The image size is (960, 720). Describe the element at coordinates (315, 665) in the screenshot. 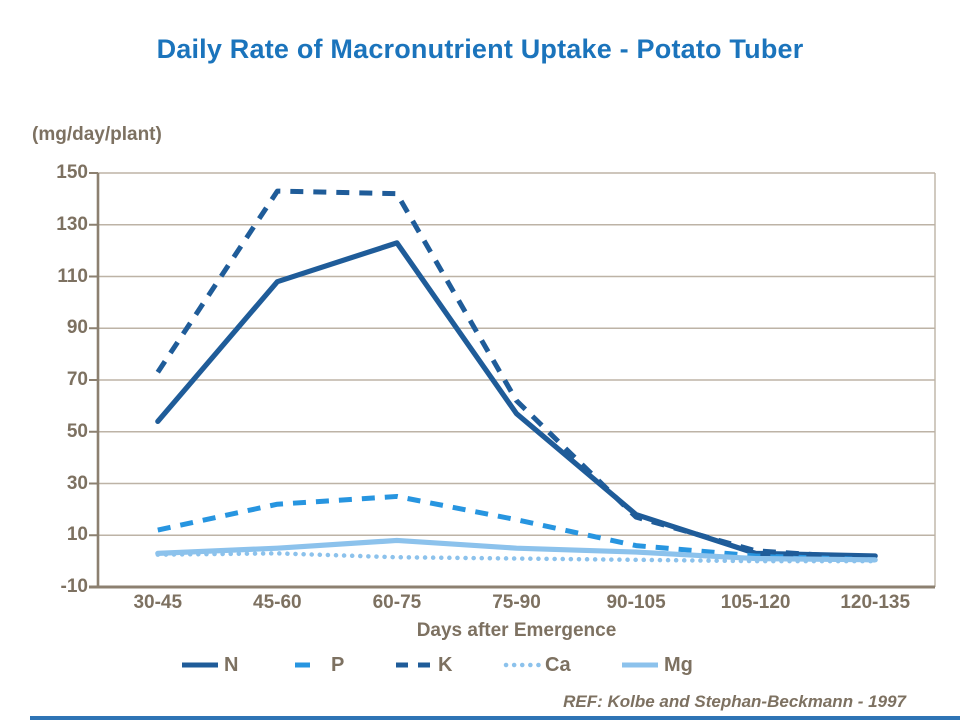

I see `legend-item-P: P` at that location.